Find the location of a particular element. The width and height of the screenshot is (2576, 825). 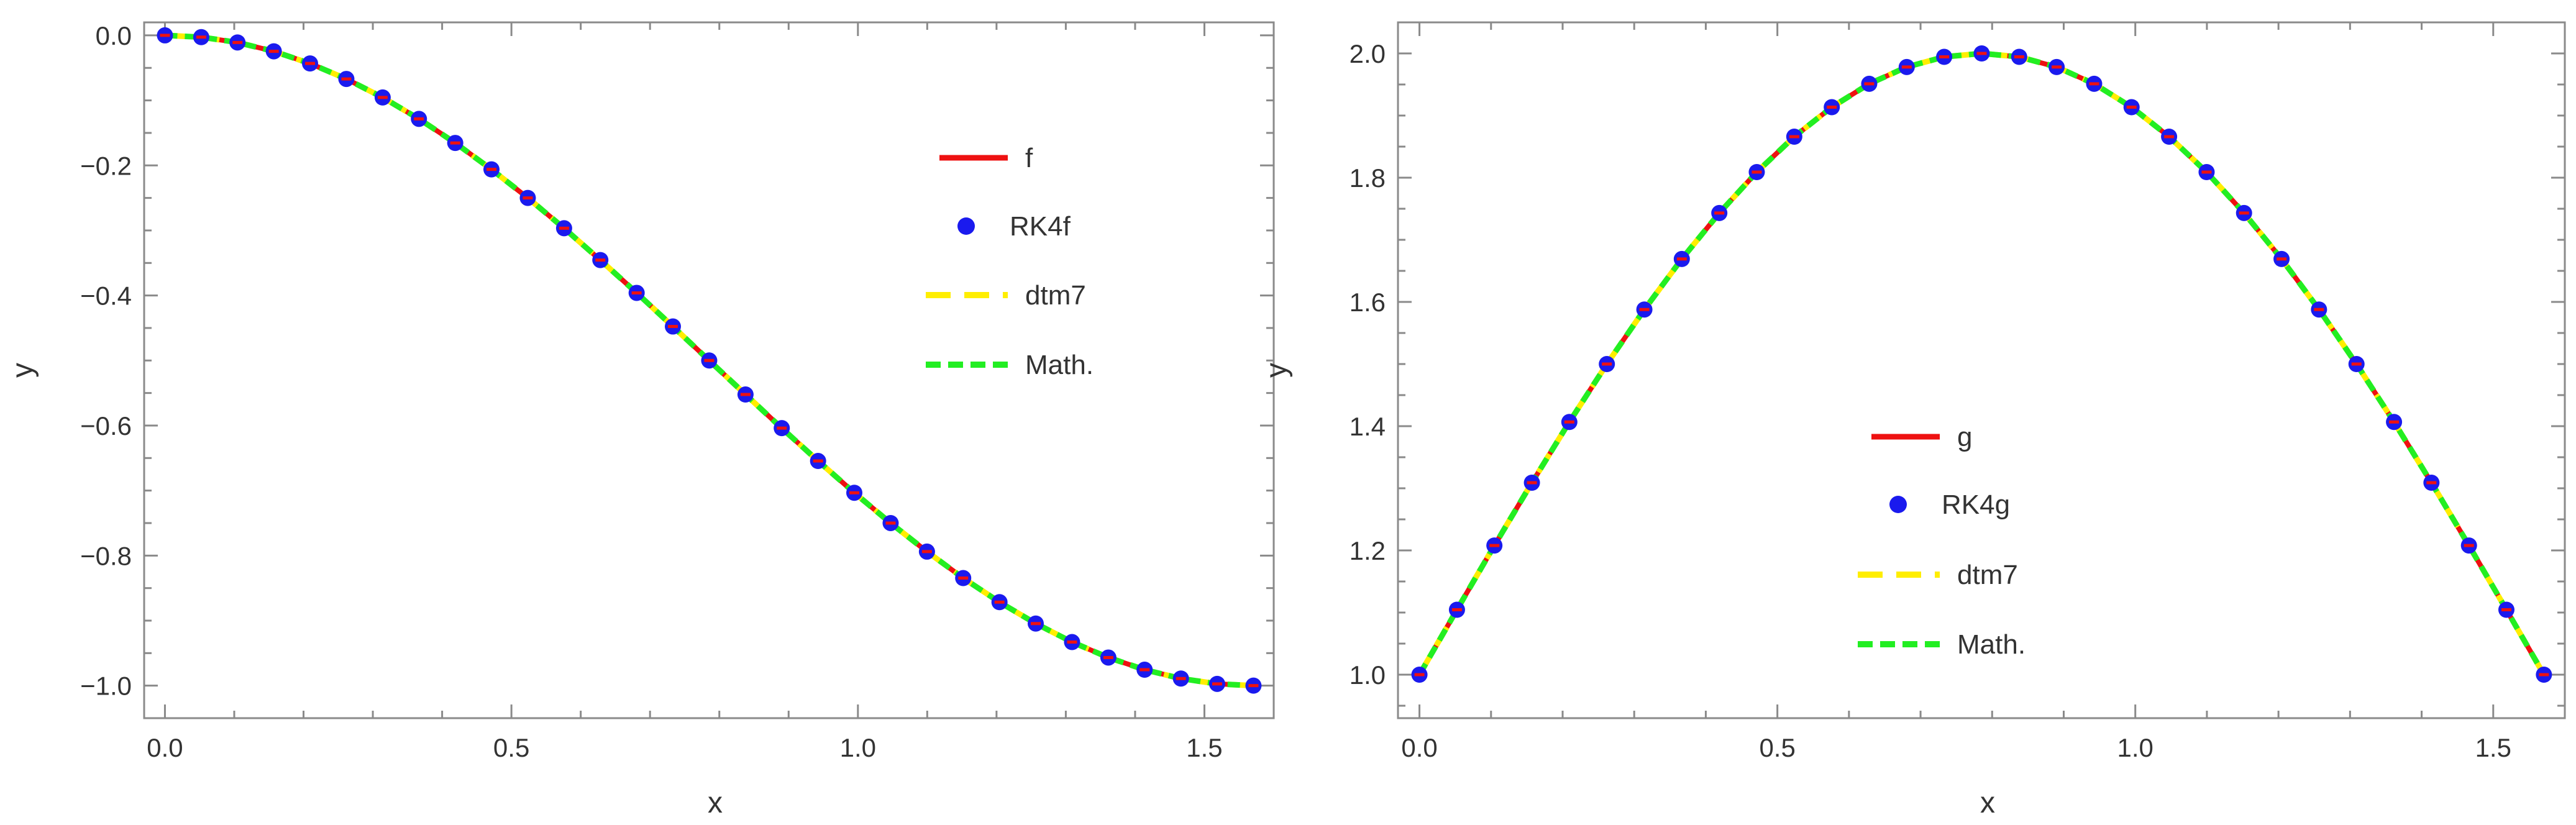

y-tick-label: −0.4 is located at coordinates (106, 296).